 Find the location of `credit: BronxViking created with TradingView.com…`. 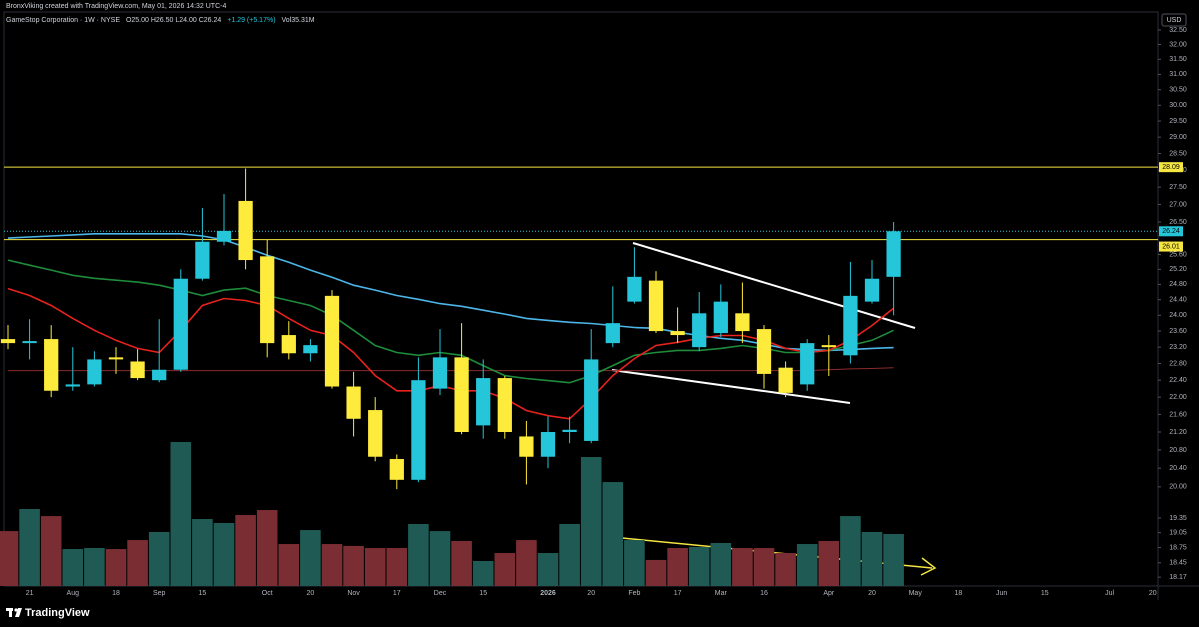

credit: BronxViking created with TradingView.com… is located at coordinates (116, 6).